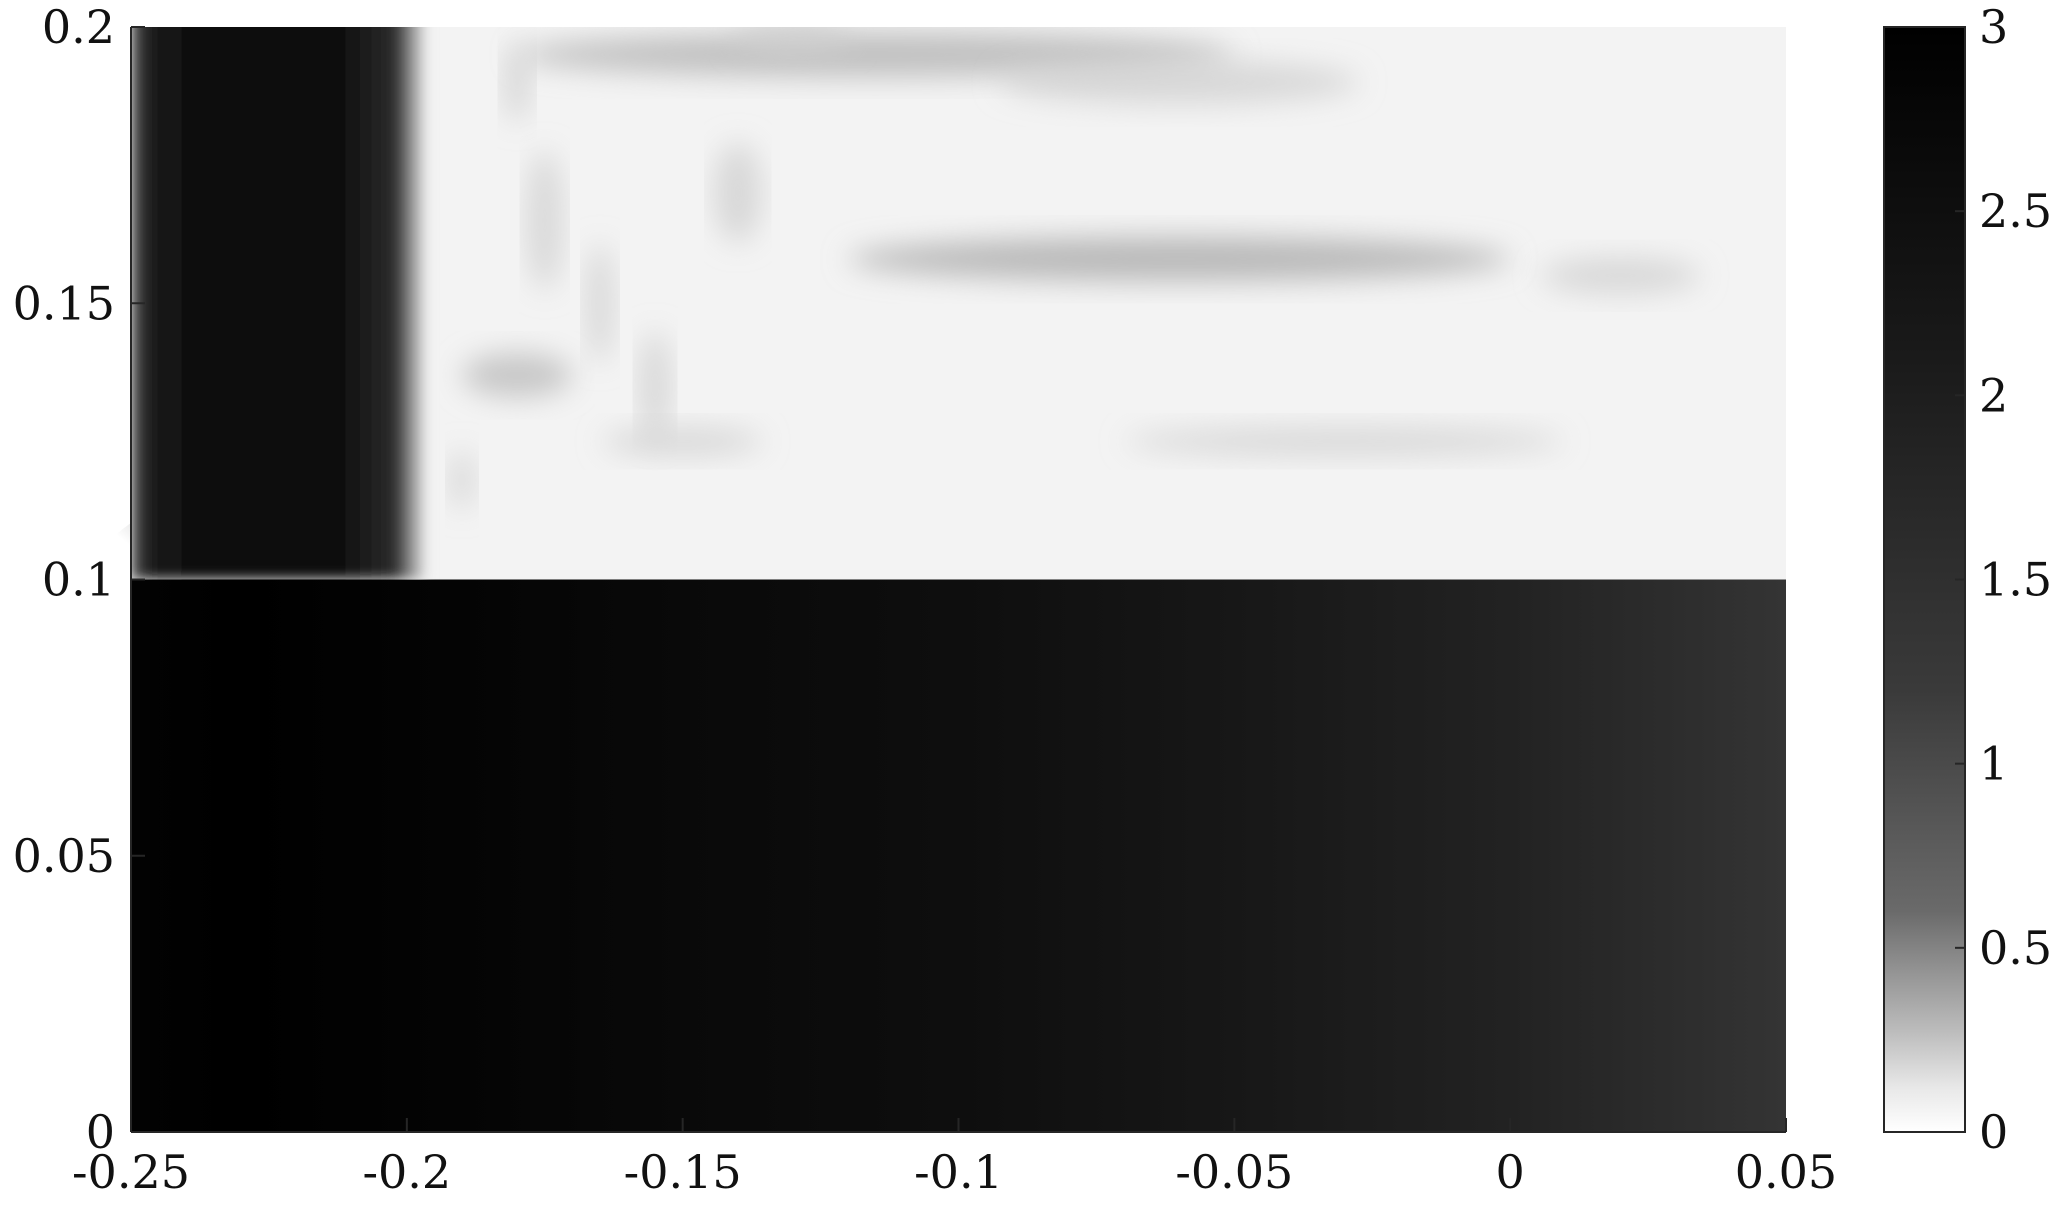 The width and height of the screenshot is (2056, 1206). I want to click on colorbar: 0 0.5 1 1.5 2 2.5 3, so click(1967, 579).